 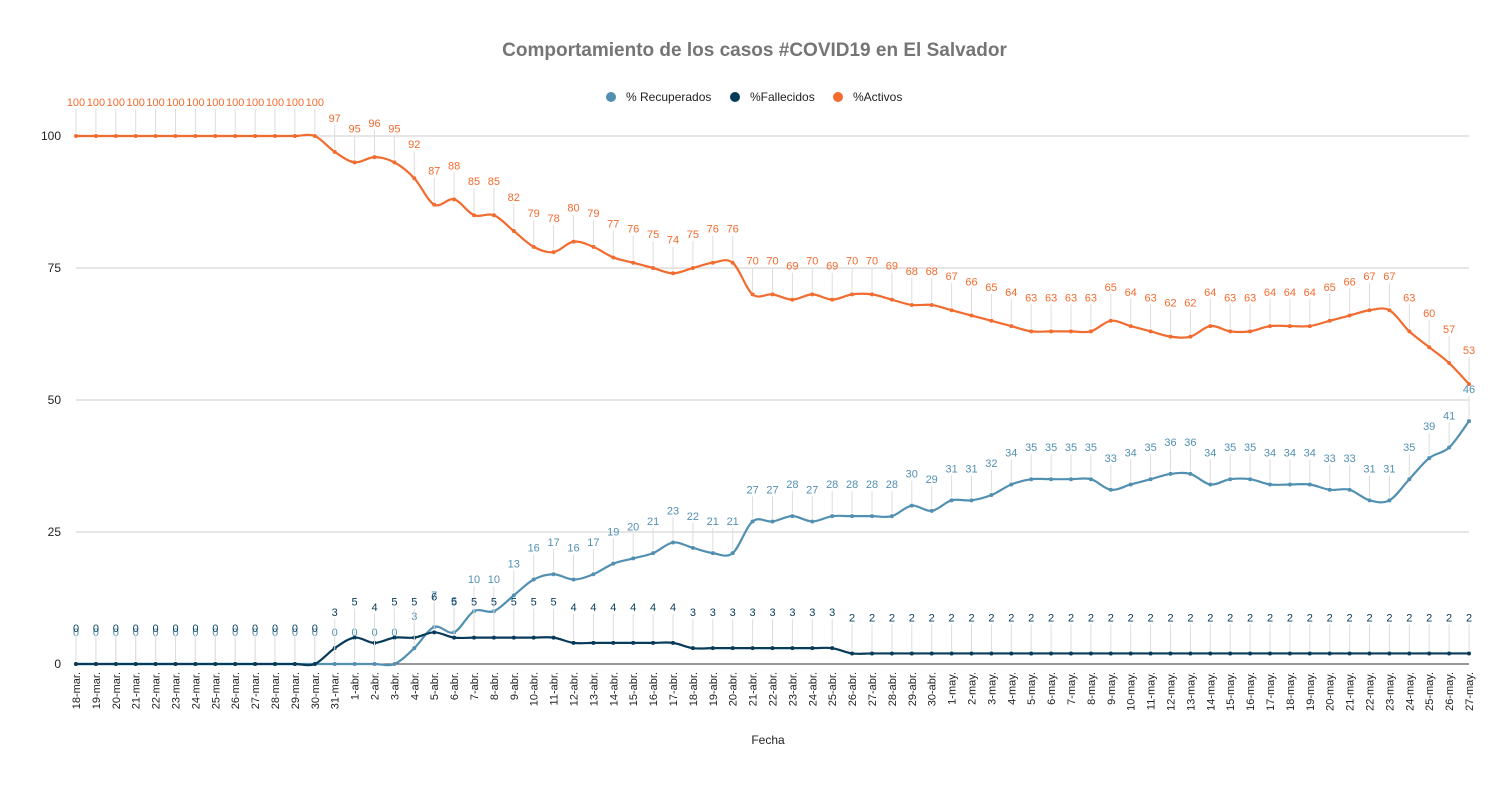 I want to click on data-label: 76, so click(x=633, y=230).